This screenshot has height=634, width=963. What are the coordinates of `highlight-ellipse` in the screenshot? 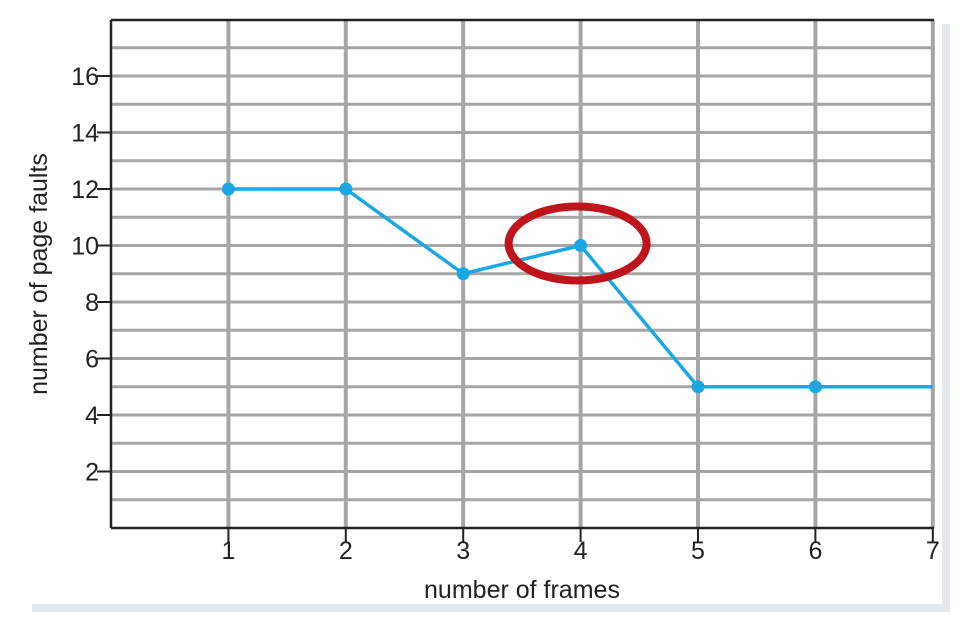 It's located at (577, 243).